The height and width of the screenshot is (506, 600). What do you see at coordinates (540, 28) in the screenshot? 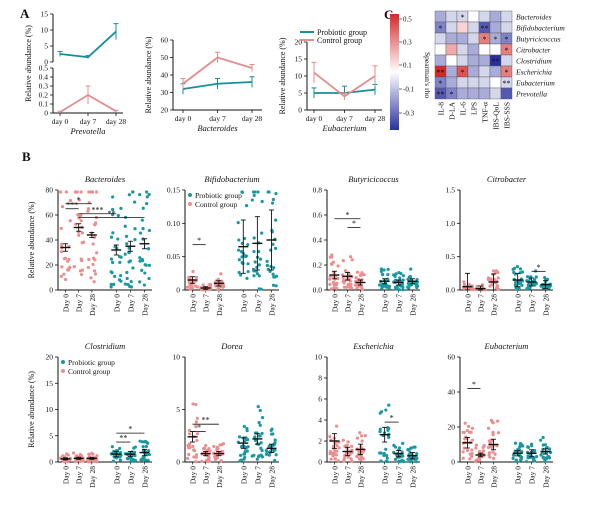
I see `heatmap-row-label: Bifidobacterium` at bounding box center [540, 28].